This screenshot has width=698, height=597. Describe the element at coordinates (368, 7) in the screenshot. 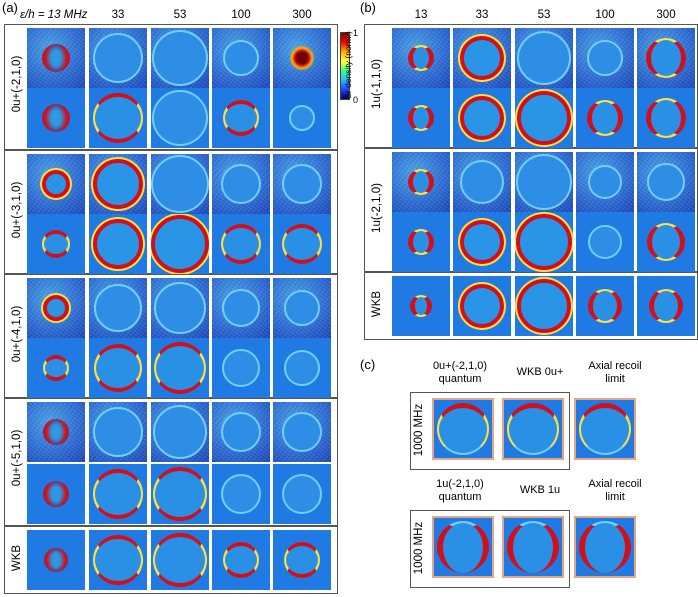

I see `panel-b-label: (b)` at that location.